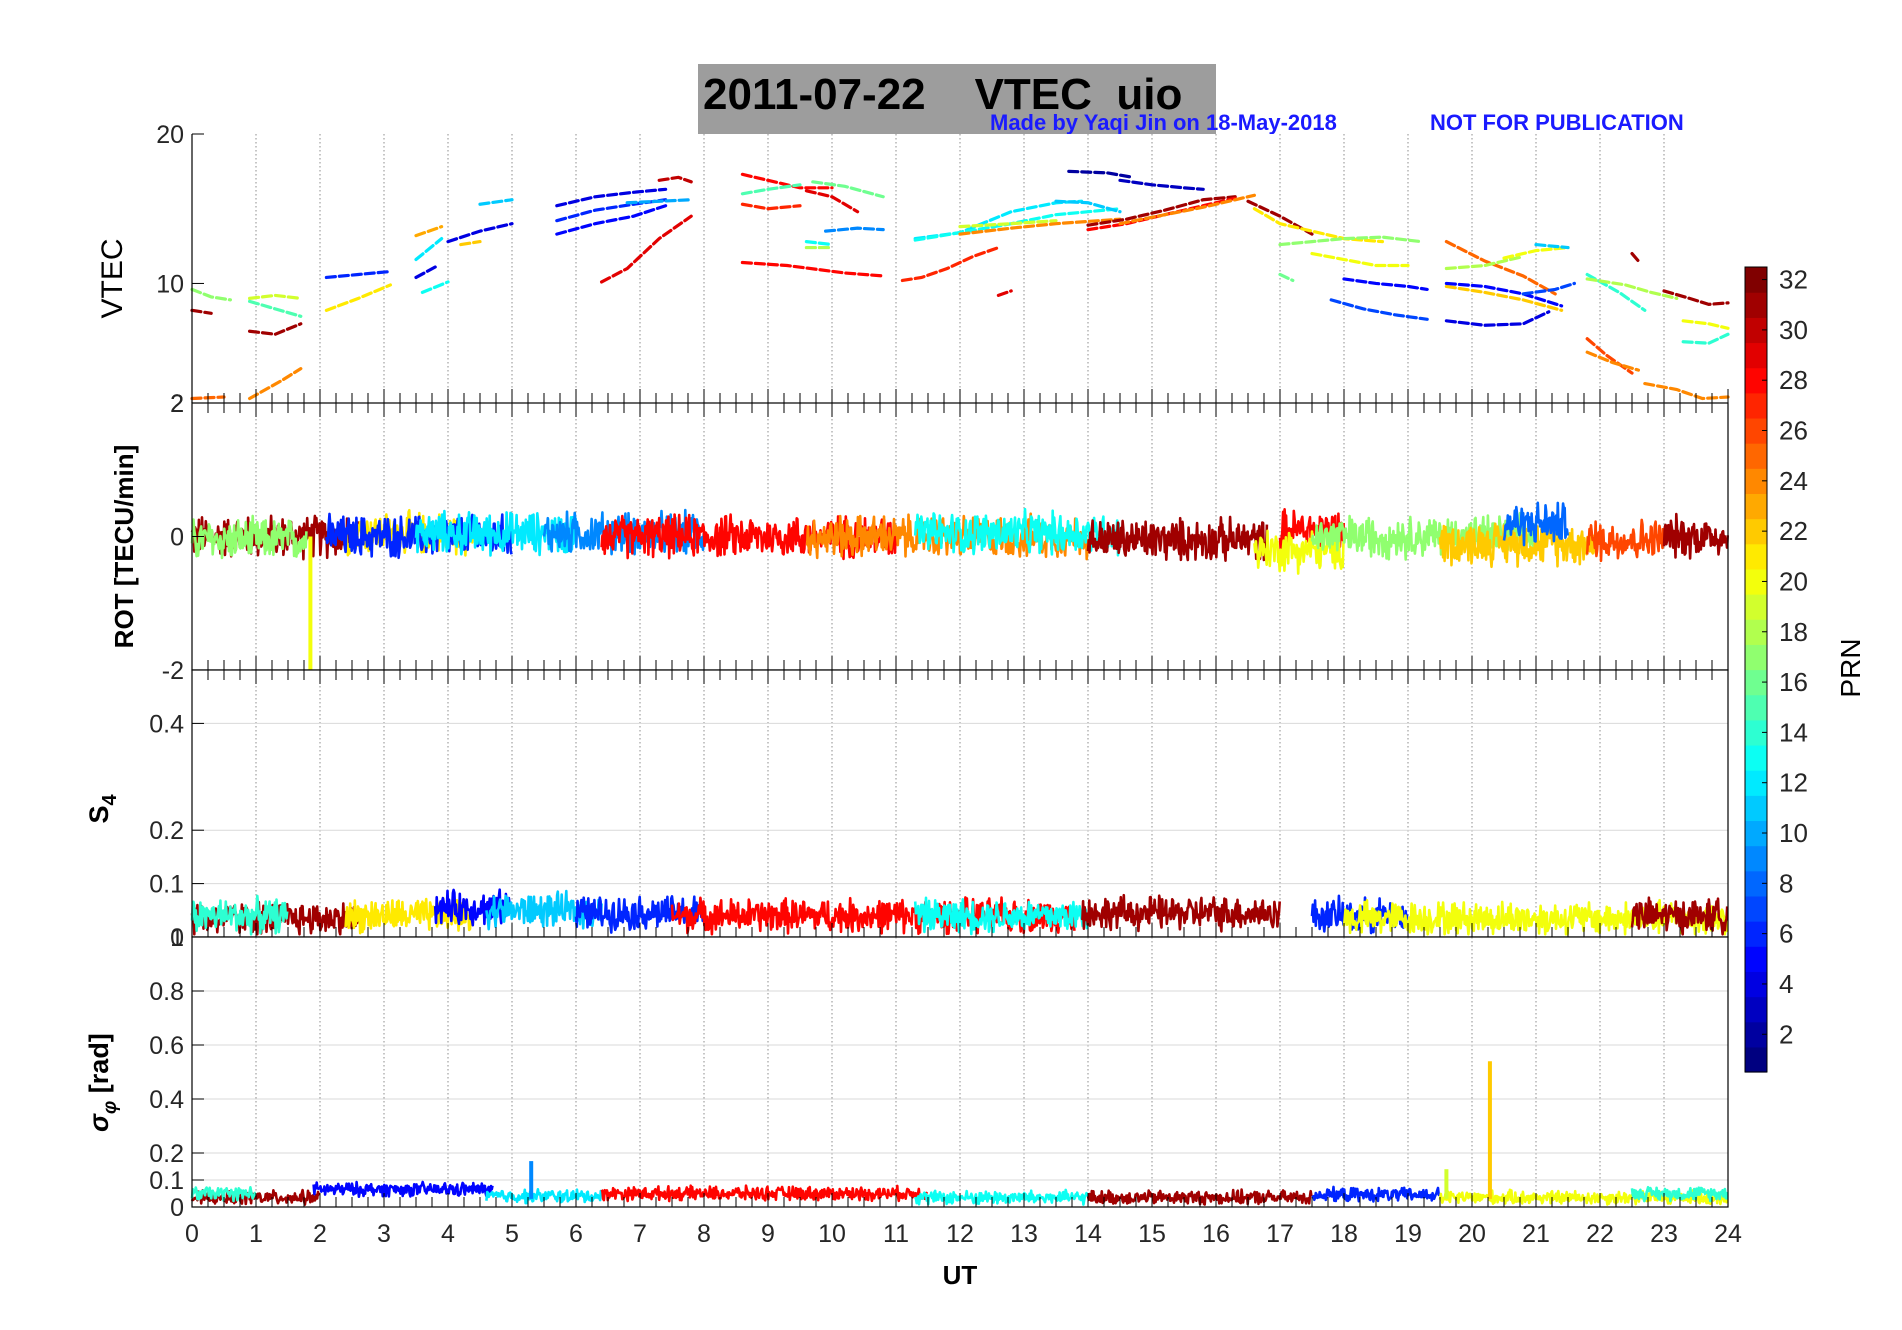  I want to click on y-tick-label: 0.6, so click(166, 1046).